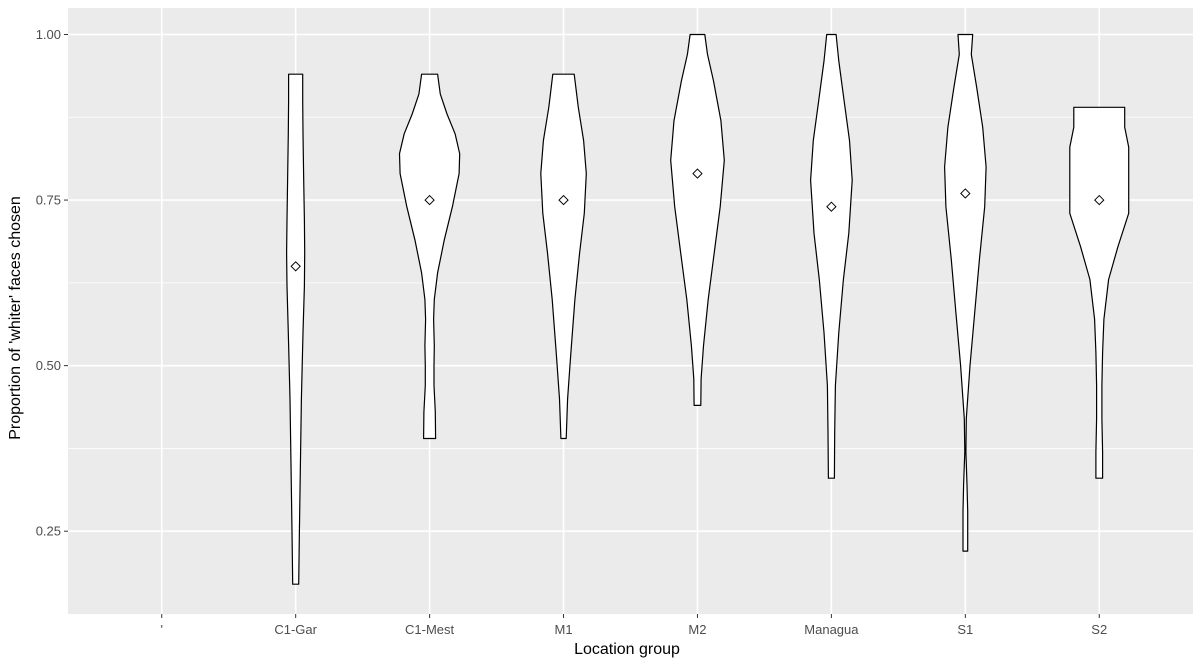 This screenshot has width=1200, height=666. I want to click on x-tick-label: C1-Mest, so click(430, 629).